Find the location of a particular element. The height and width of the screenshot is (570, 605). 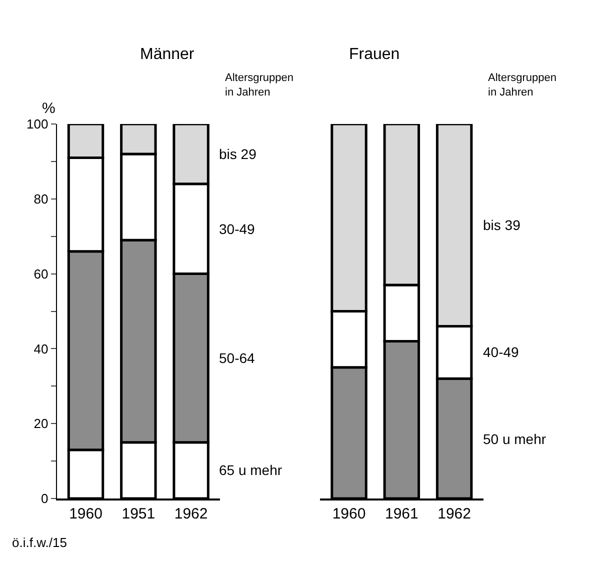

series-label: 50-64 is located at coordinates (237, 358).